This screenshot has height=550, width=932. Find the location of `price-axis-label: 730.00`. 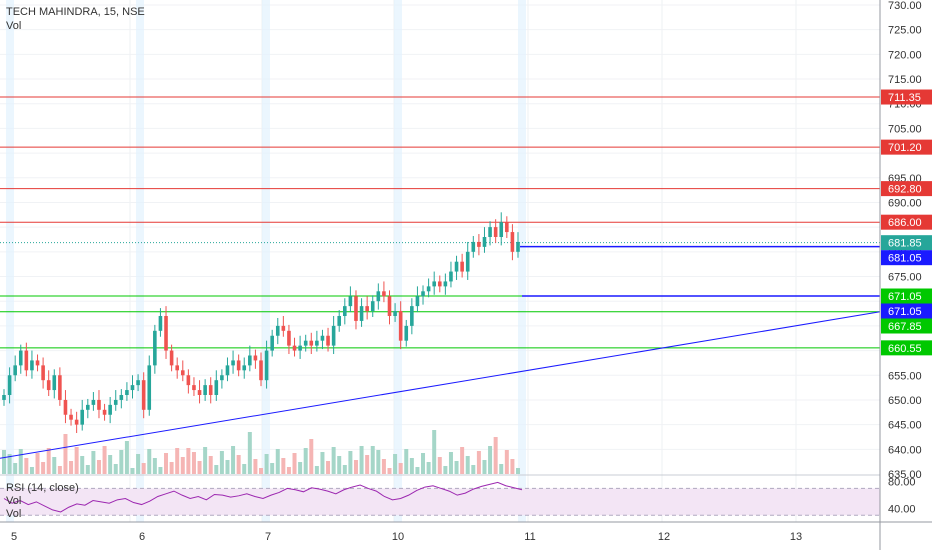

price-axis-label: 730.00 is located at coordinates (905, 6).